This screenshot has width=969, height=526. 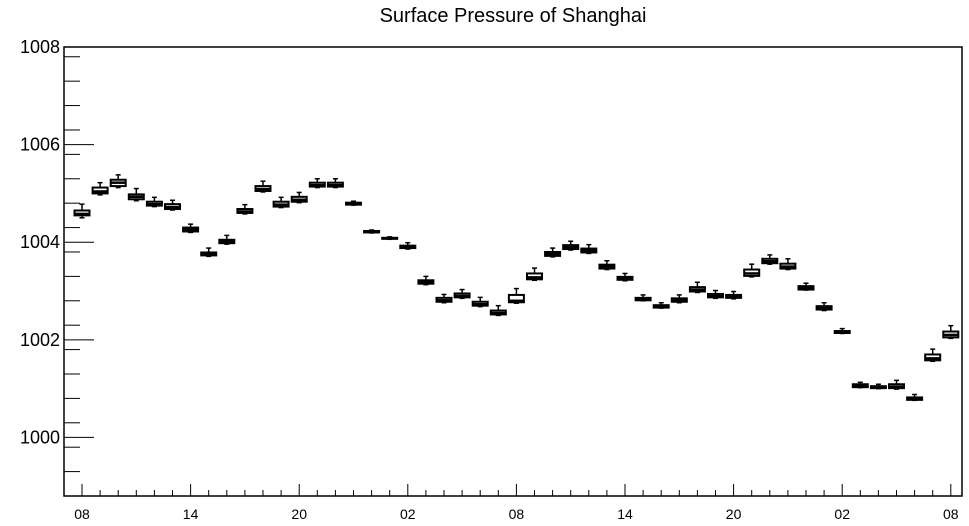 What do you see at coordinates (40, 47) in the screenshot?
I see `y-tick-label: 1008` at bounding box center [40, 47].